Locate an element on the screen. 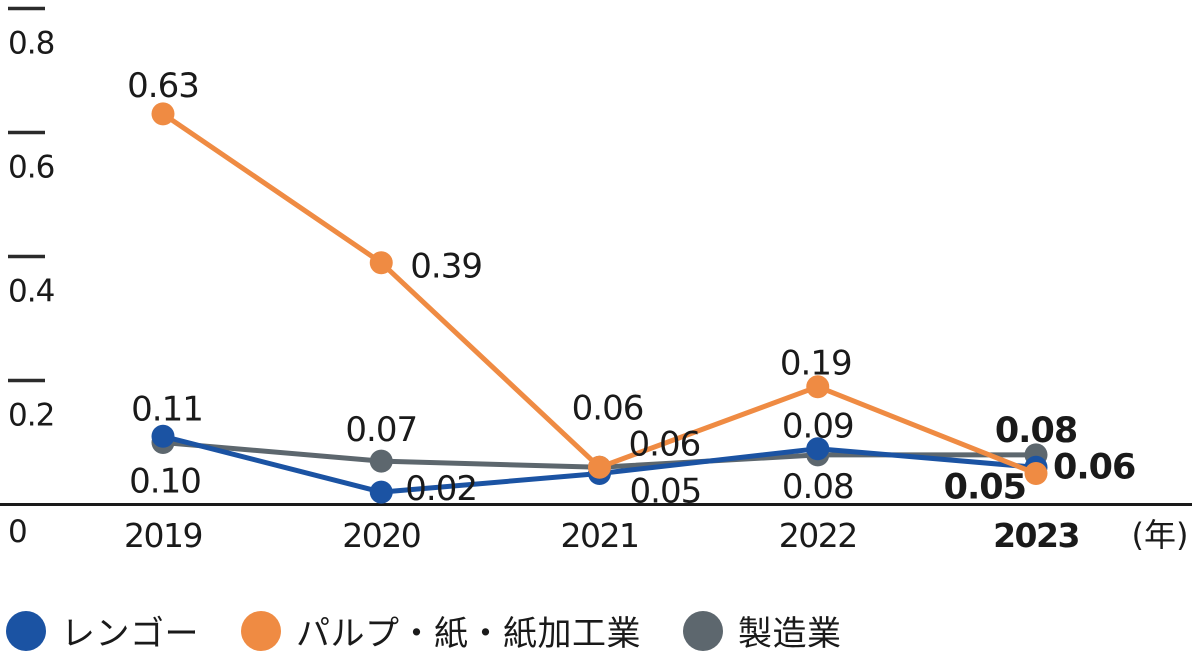 The height and width of the screenshot is (660, 1200). x-tick-label: 2023 is located at coordinates (1036, 535).